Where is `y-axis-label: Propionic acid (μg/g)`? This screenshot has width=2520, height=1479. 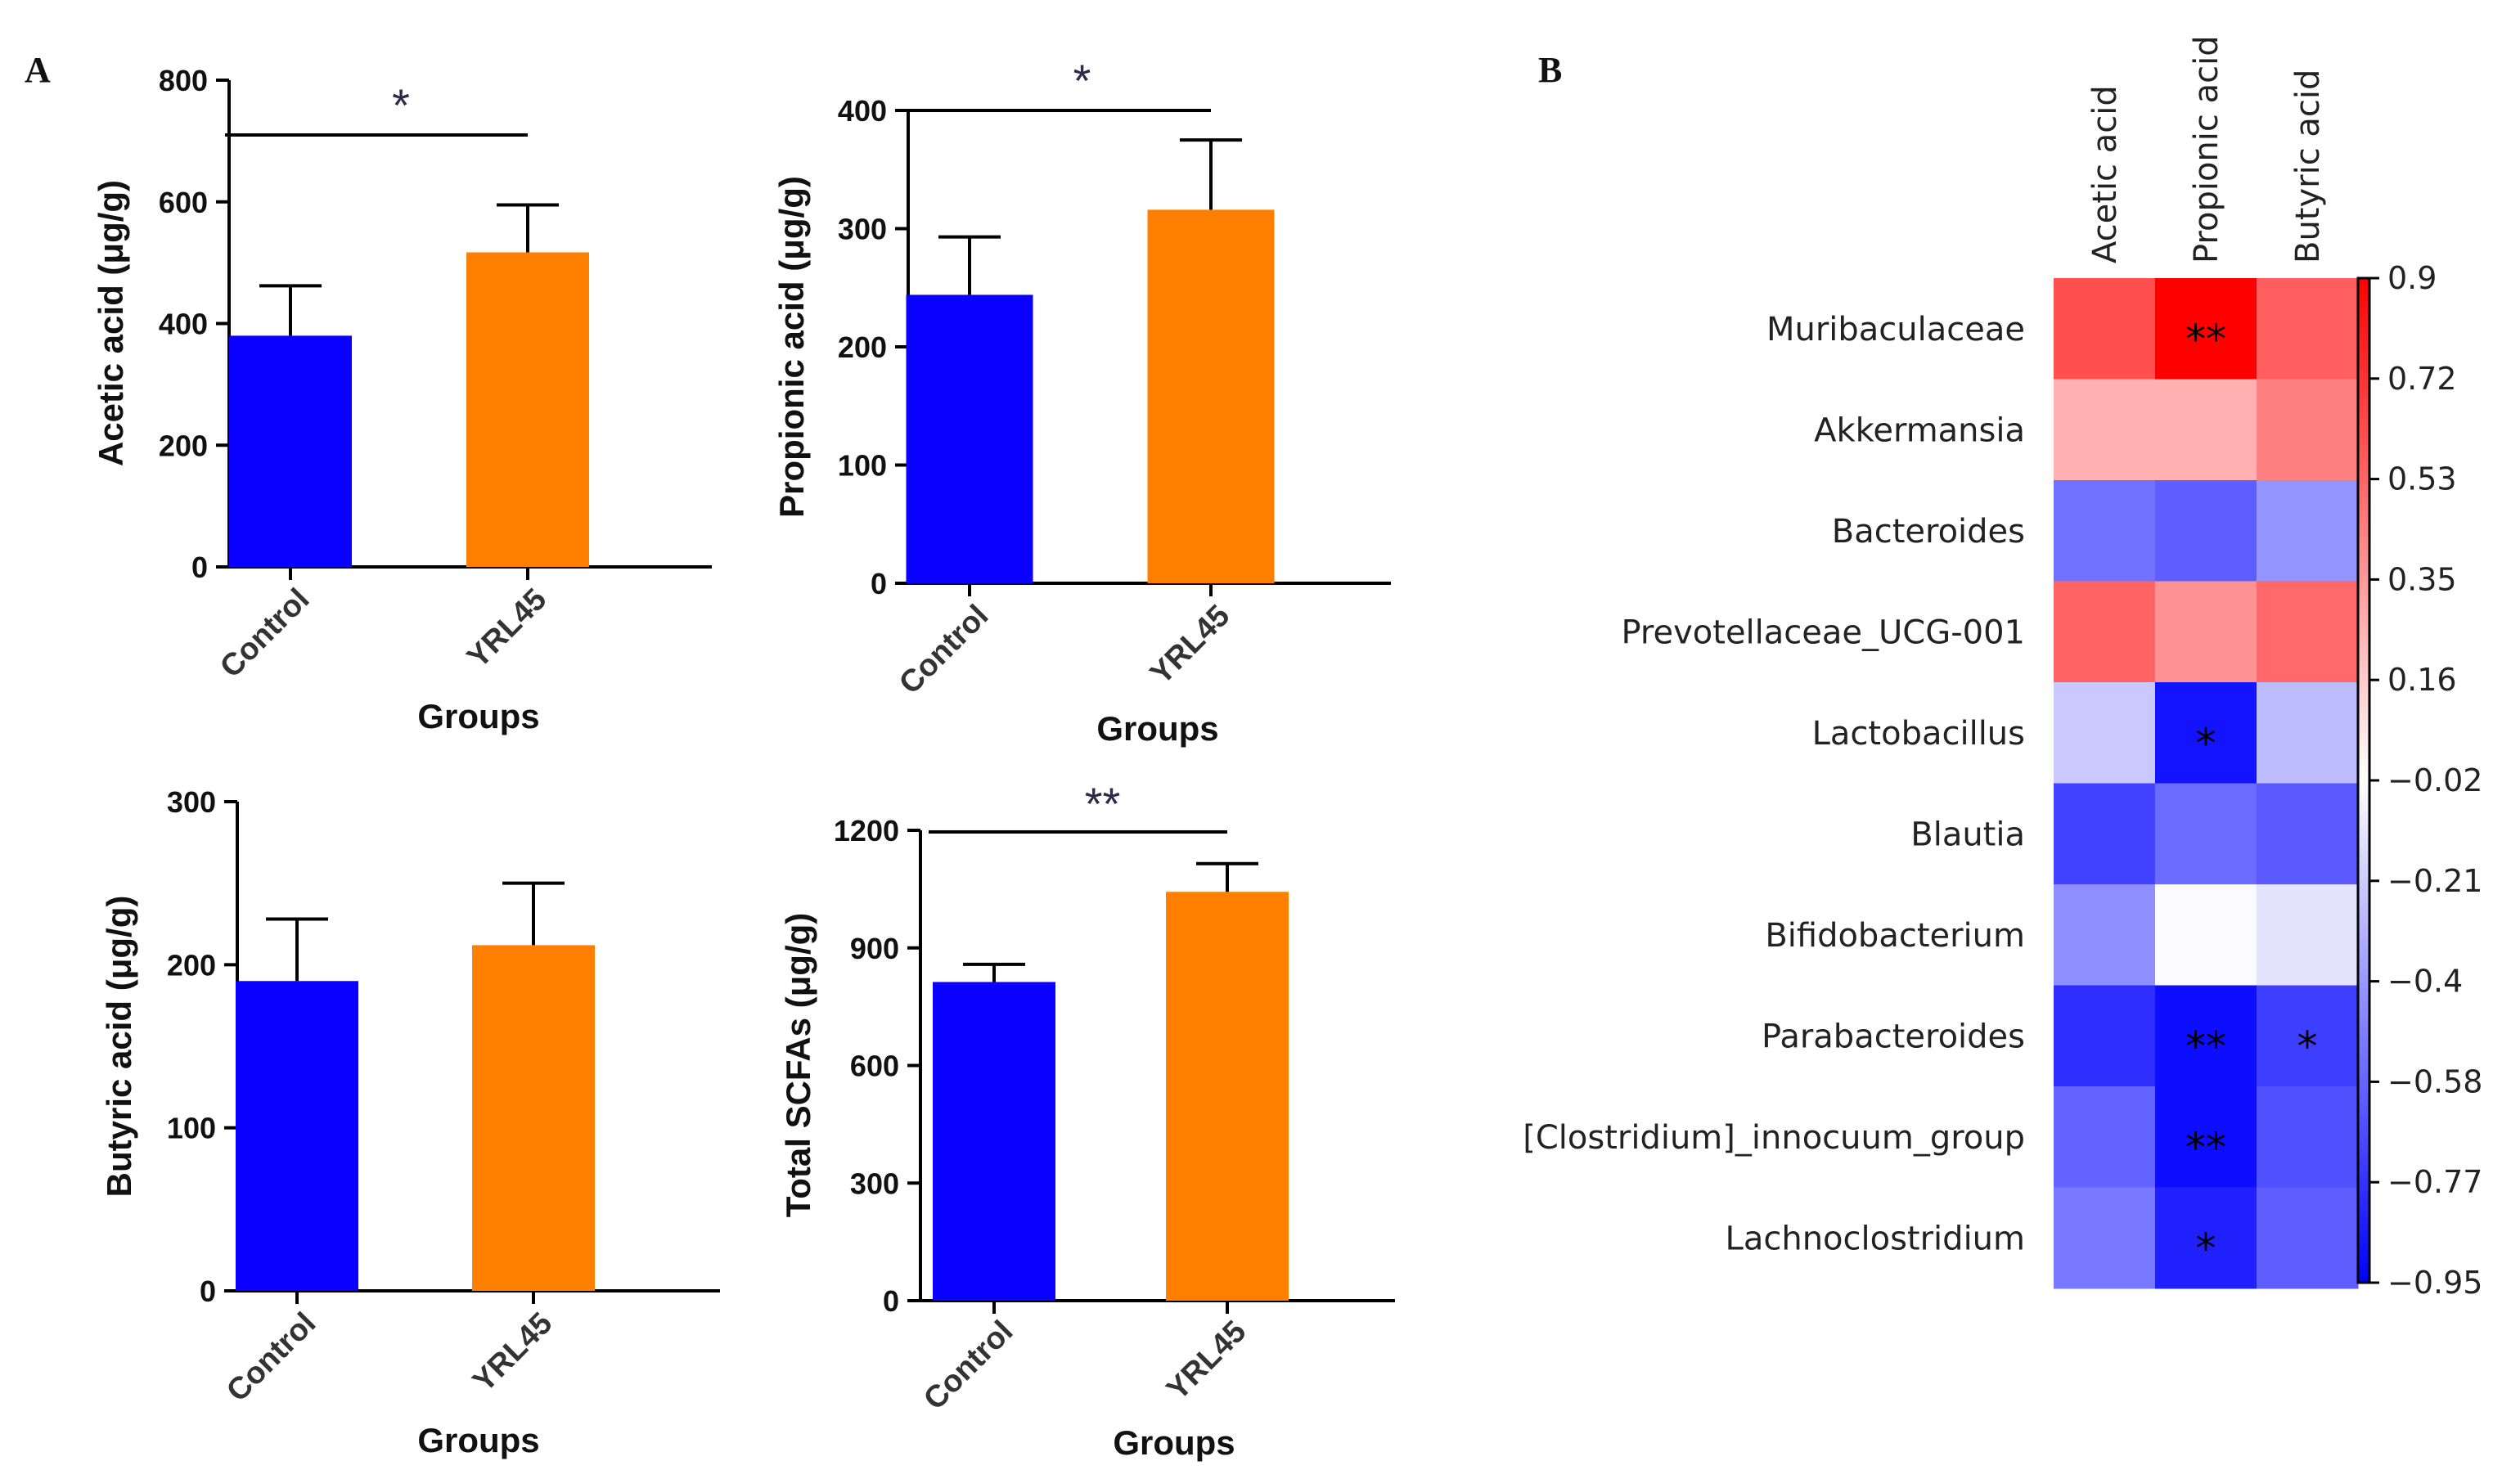 y-axis-label: Propionic acid (μg/g) is located at coordinates (792, 347).